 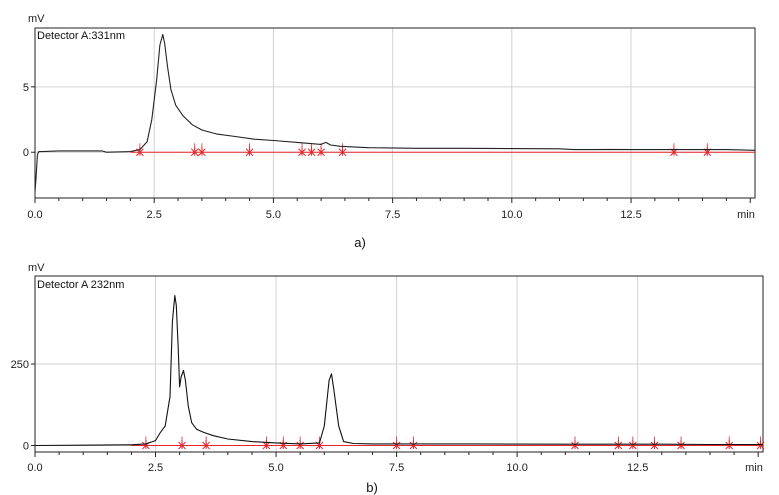 What do you see at coordinates (80, 285) in the screenshot?
I see `detector-label: Detector A 232nm` at bounding box center [80, 285].